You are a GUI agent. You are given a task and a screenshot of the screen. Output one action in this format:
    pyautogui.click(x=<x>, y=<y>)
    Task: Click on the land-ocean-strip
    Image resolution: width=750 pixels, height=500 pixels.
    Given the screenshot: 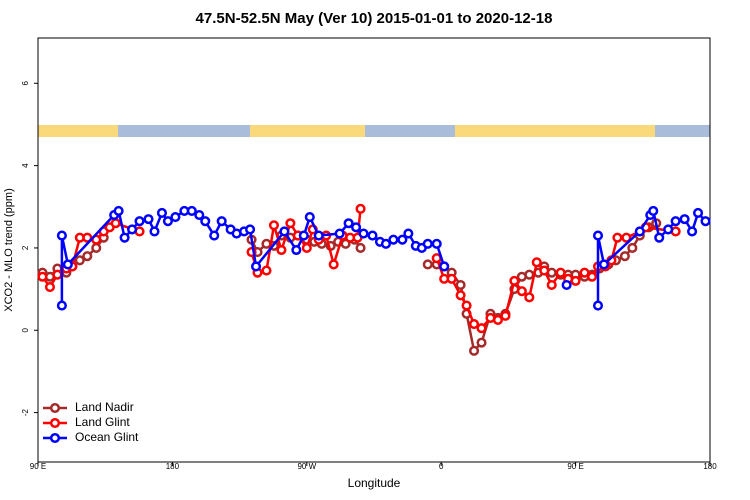 What is the action you would take?
    pyautogui.click(x=374, y=131)
    